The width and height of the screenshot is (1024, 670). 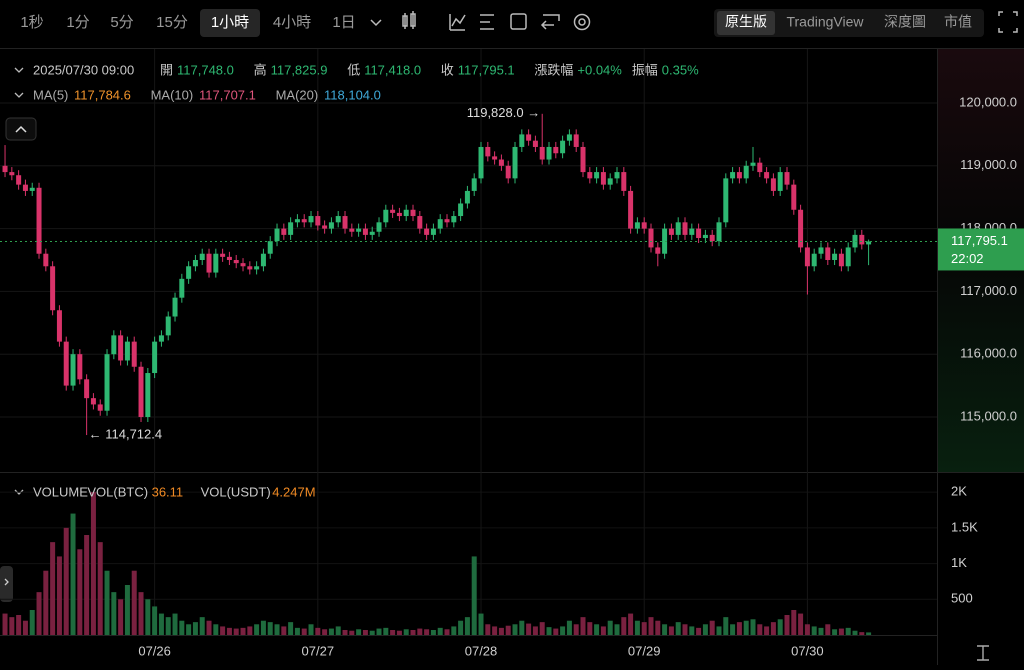 I want to click on interval-button: 1日, so click(x=343, y=22).